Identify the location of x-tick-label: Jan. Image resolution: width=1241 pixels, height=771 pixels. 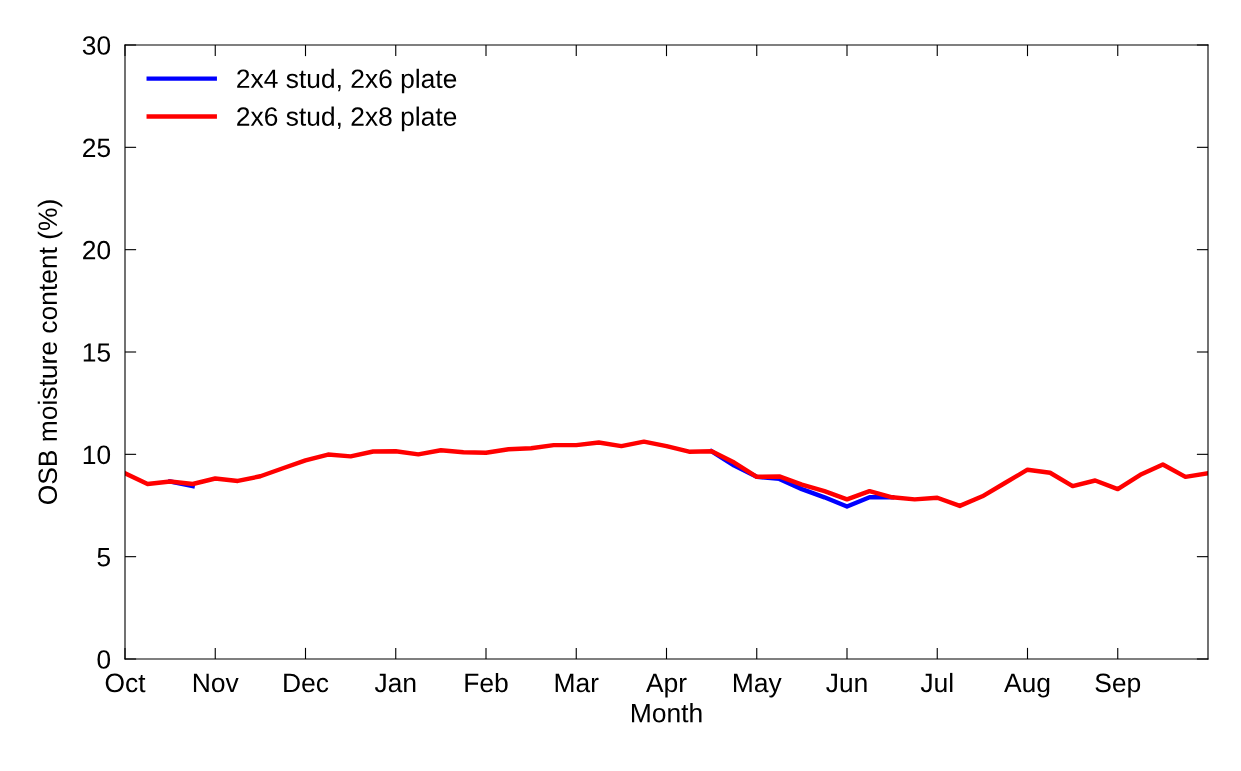
(395, 683).